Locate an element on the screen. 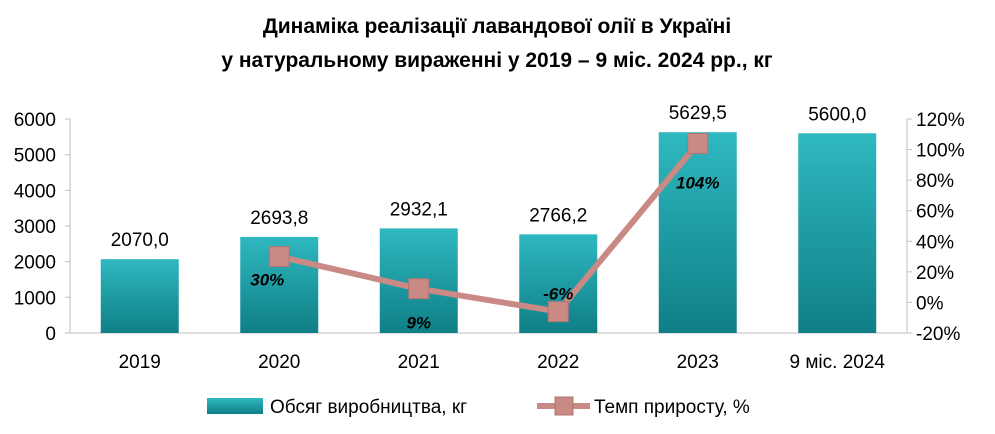 The image size is (995, 434). growth-data-label: -6% is located at coordinates (558, 294).